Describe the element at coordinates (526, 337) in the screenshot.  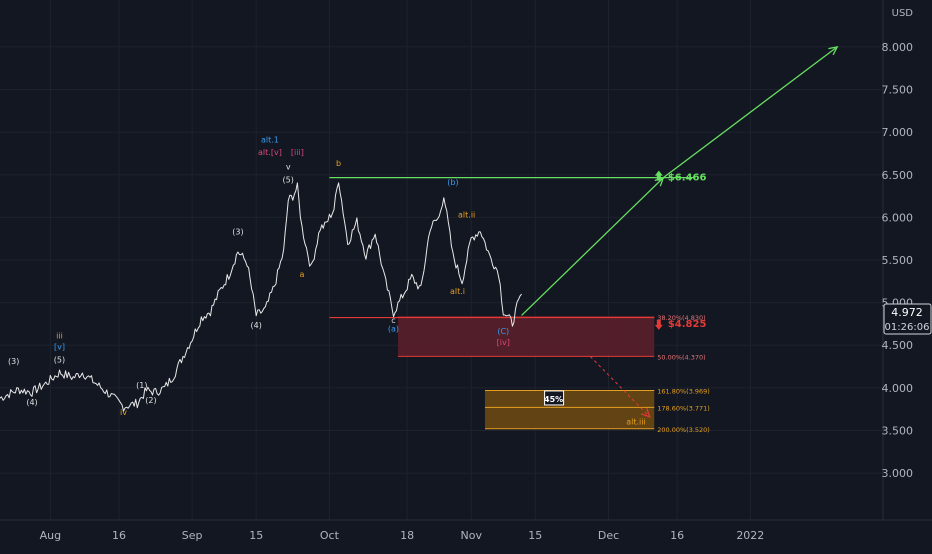
I see `red-zone` at that location.